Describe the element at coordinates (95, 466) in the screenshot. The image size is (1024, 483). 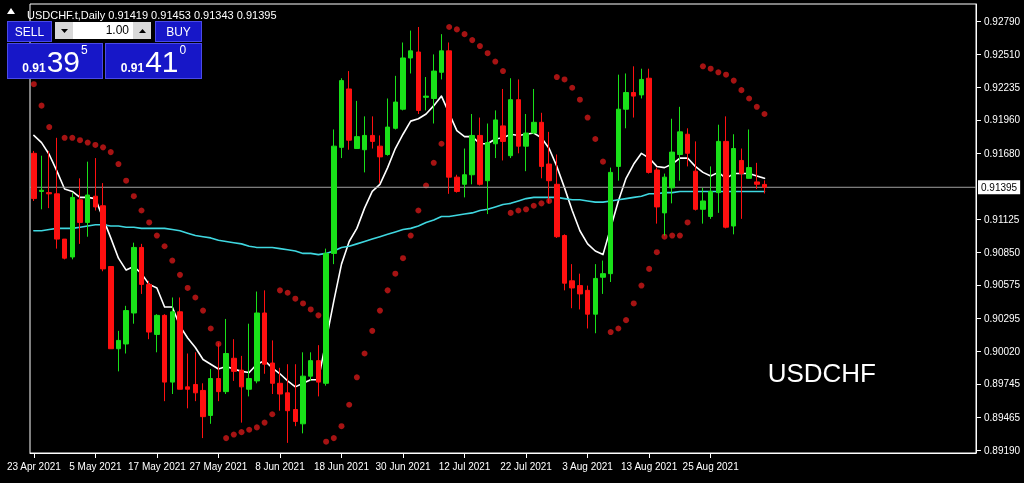
I see `x-tick-label: 5 May 2021` at that location.